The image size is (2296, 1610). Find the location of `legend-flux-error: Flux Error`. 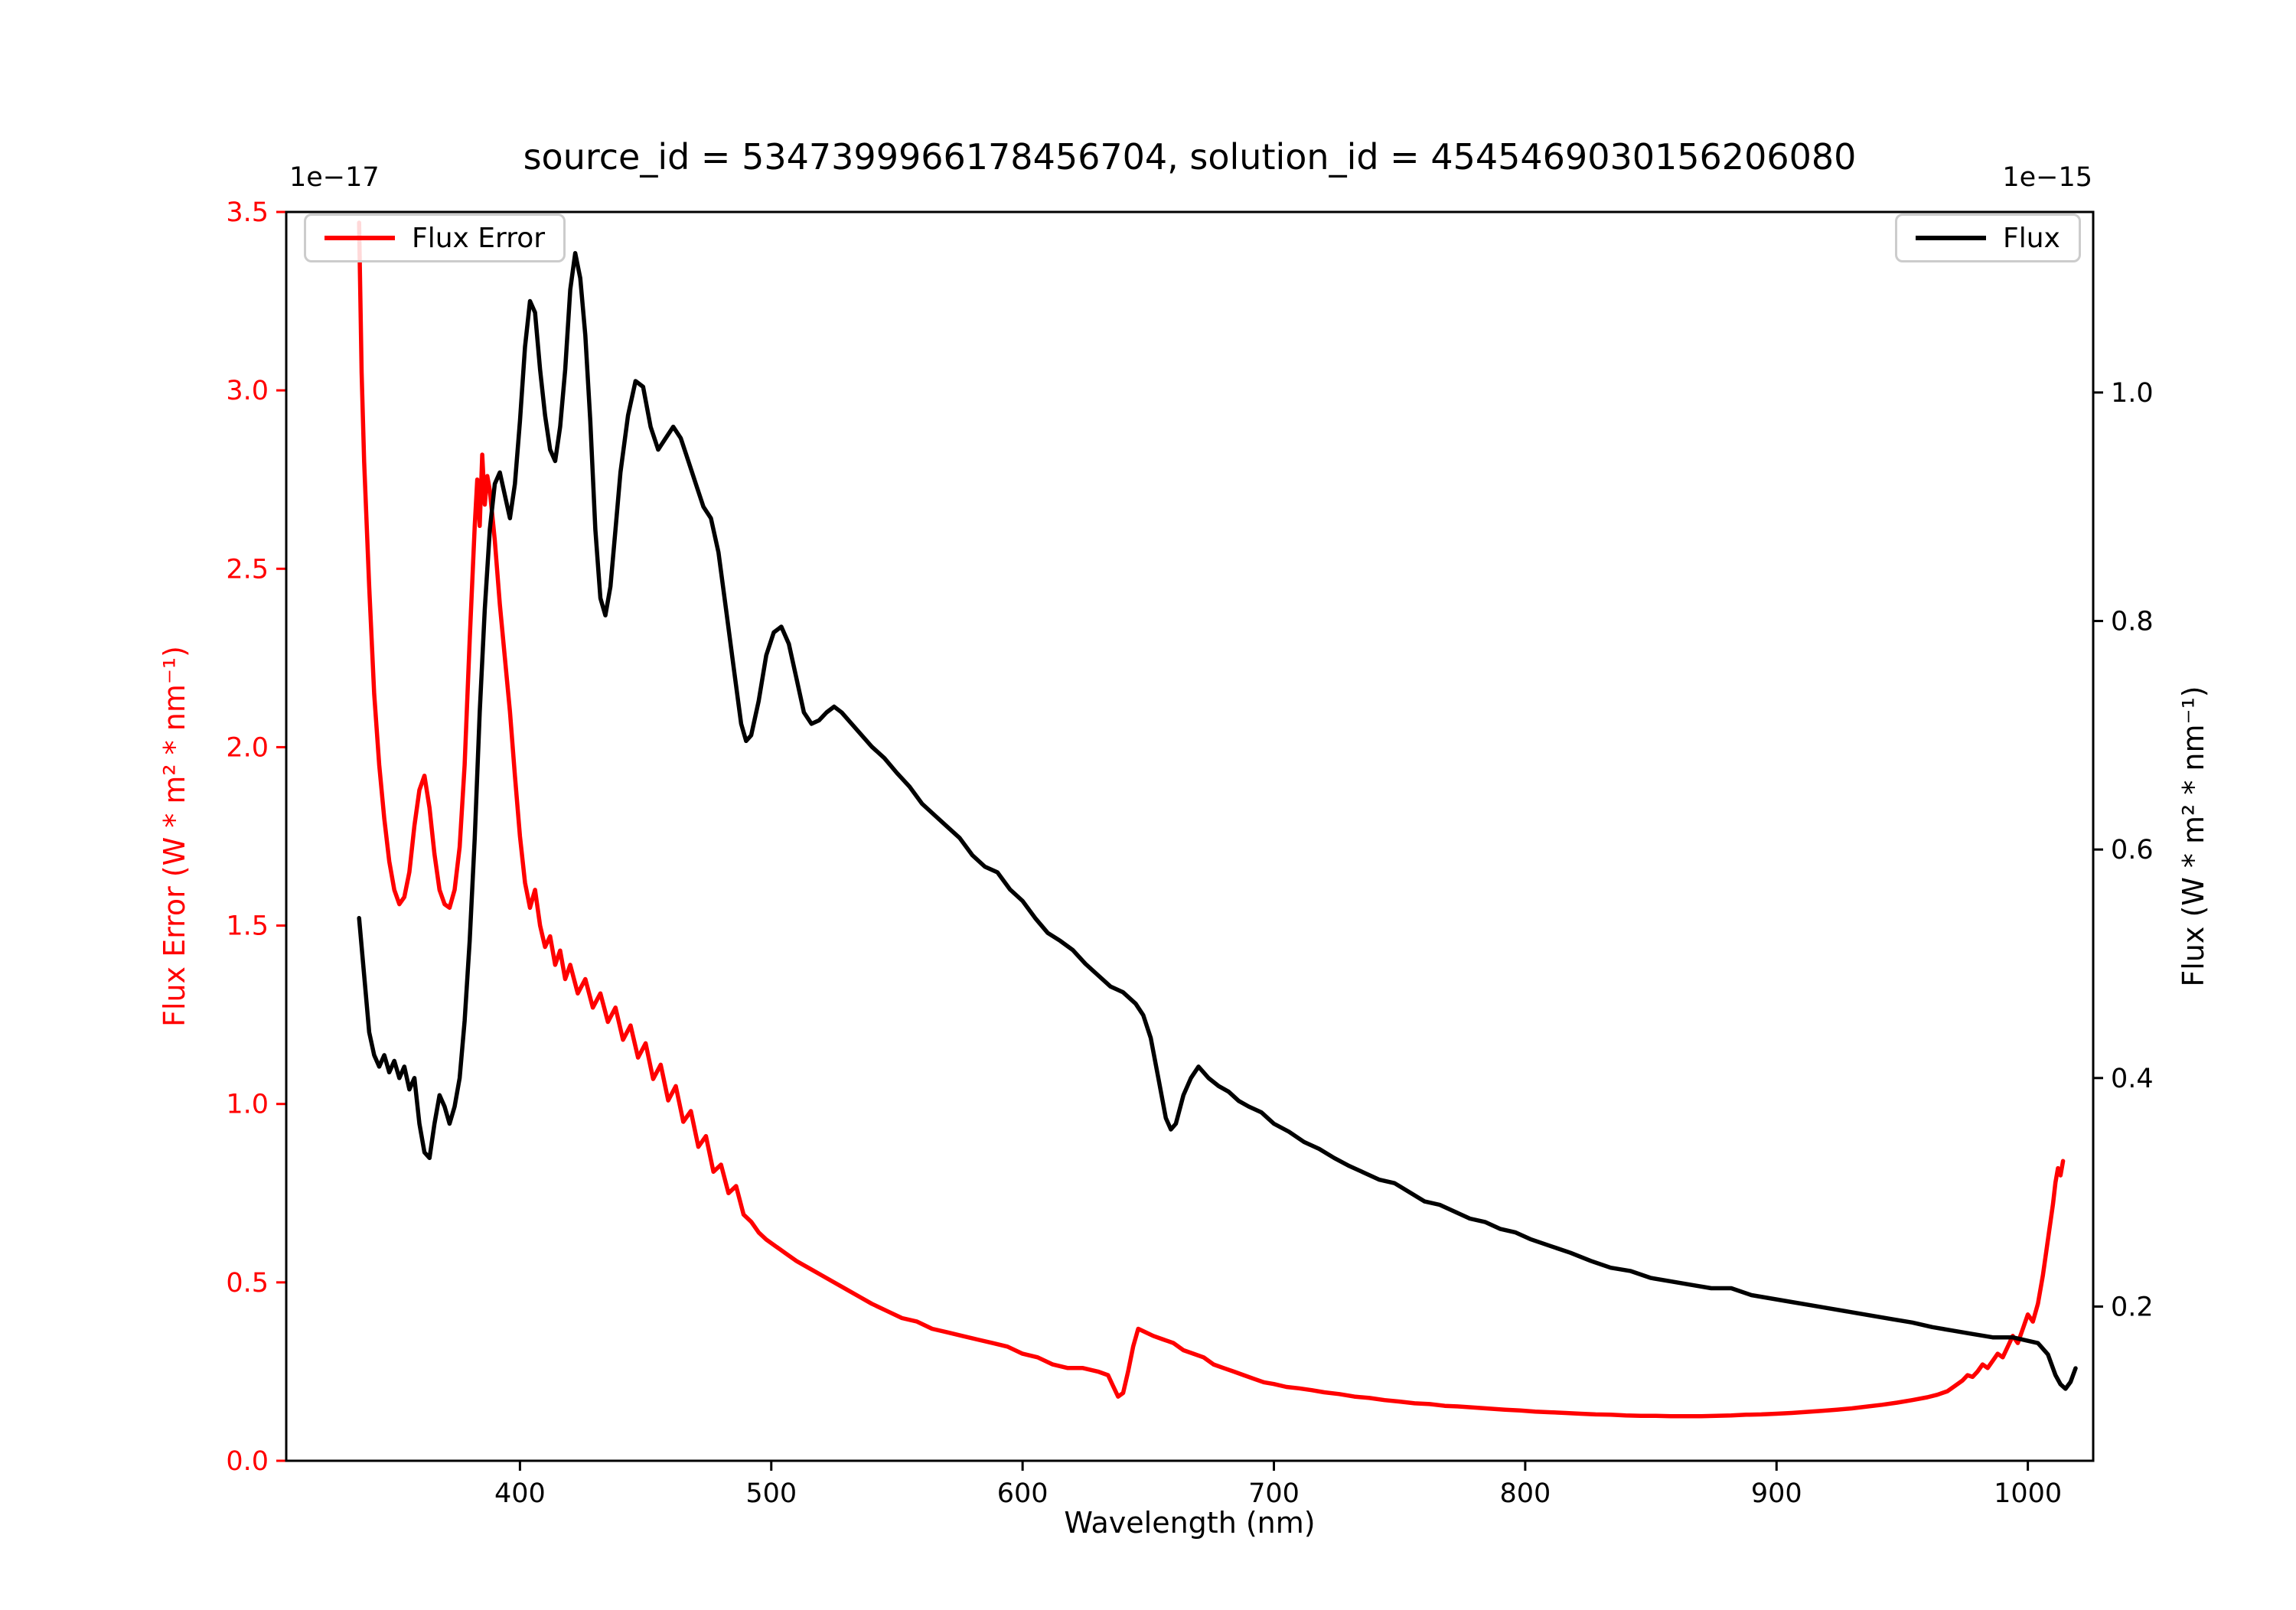

legend-flux-error: Flux Error is located at coordinates (435, 238).